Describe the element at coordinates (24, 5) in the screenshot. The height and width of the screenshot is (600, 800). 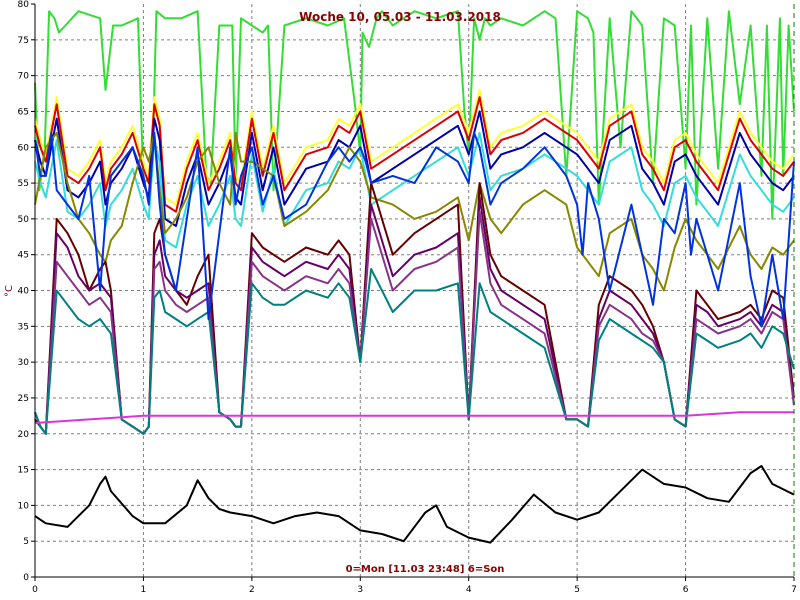
I see `y-tick-label: 80` at that location.